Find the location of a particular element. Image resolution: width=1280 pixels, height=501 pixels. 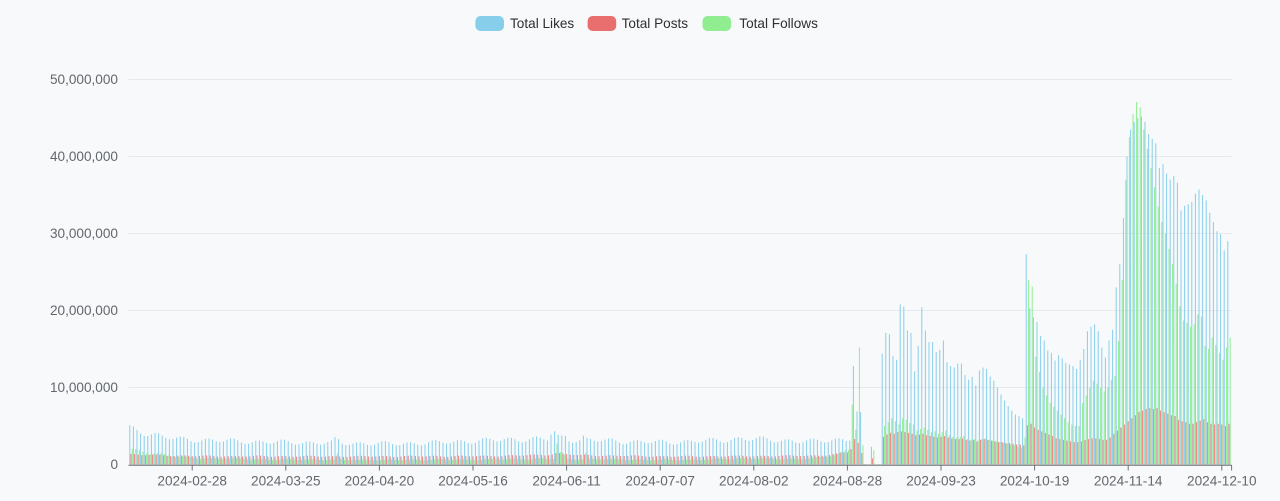

svg-text: 2024-02-28 is located at coordinates (192, 480).